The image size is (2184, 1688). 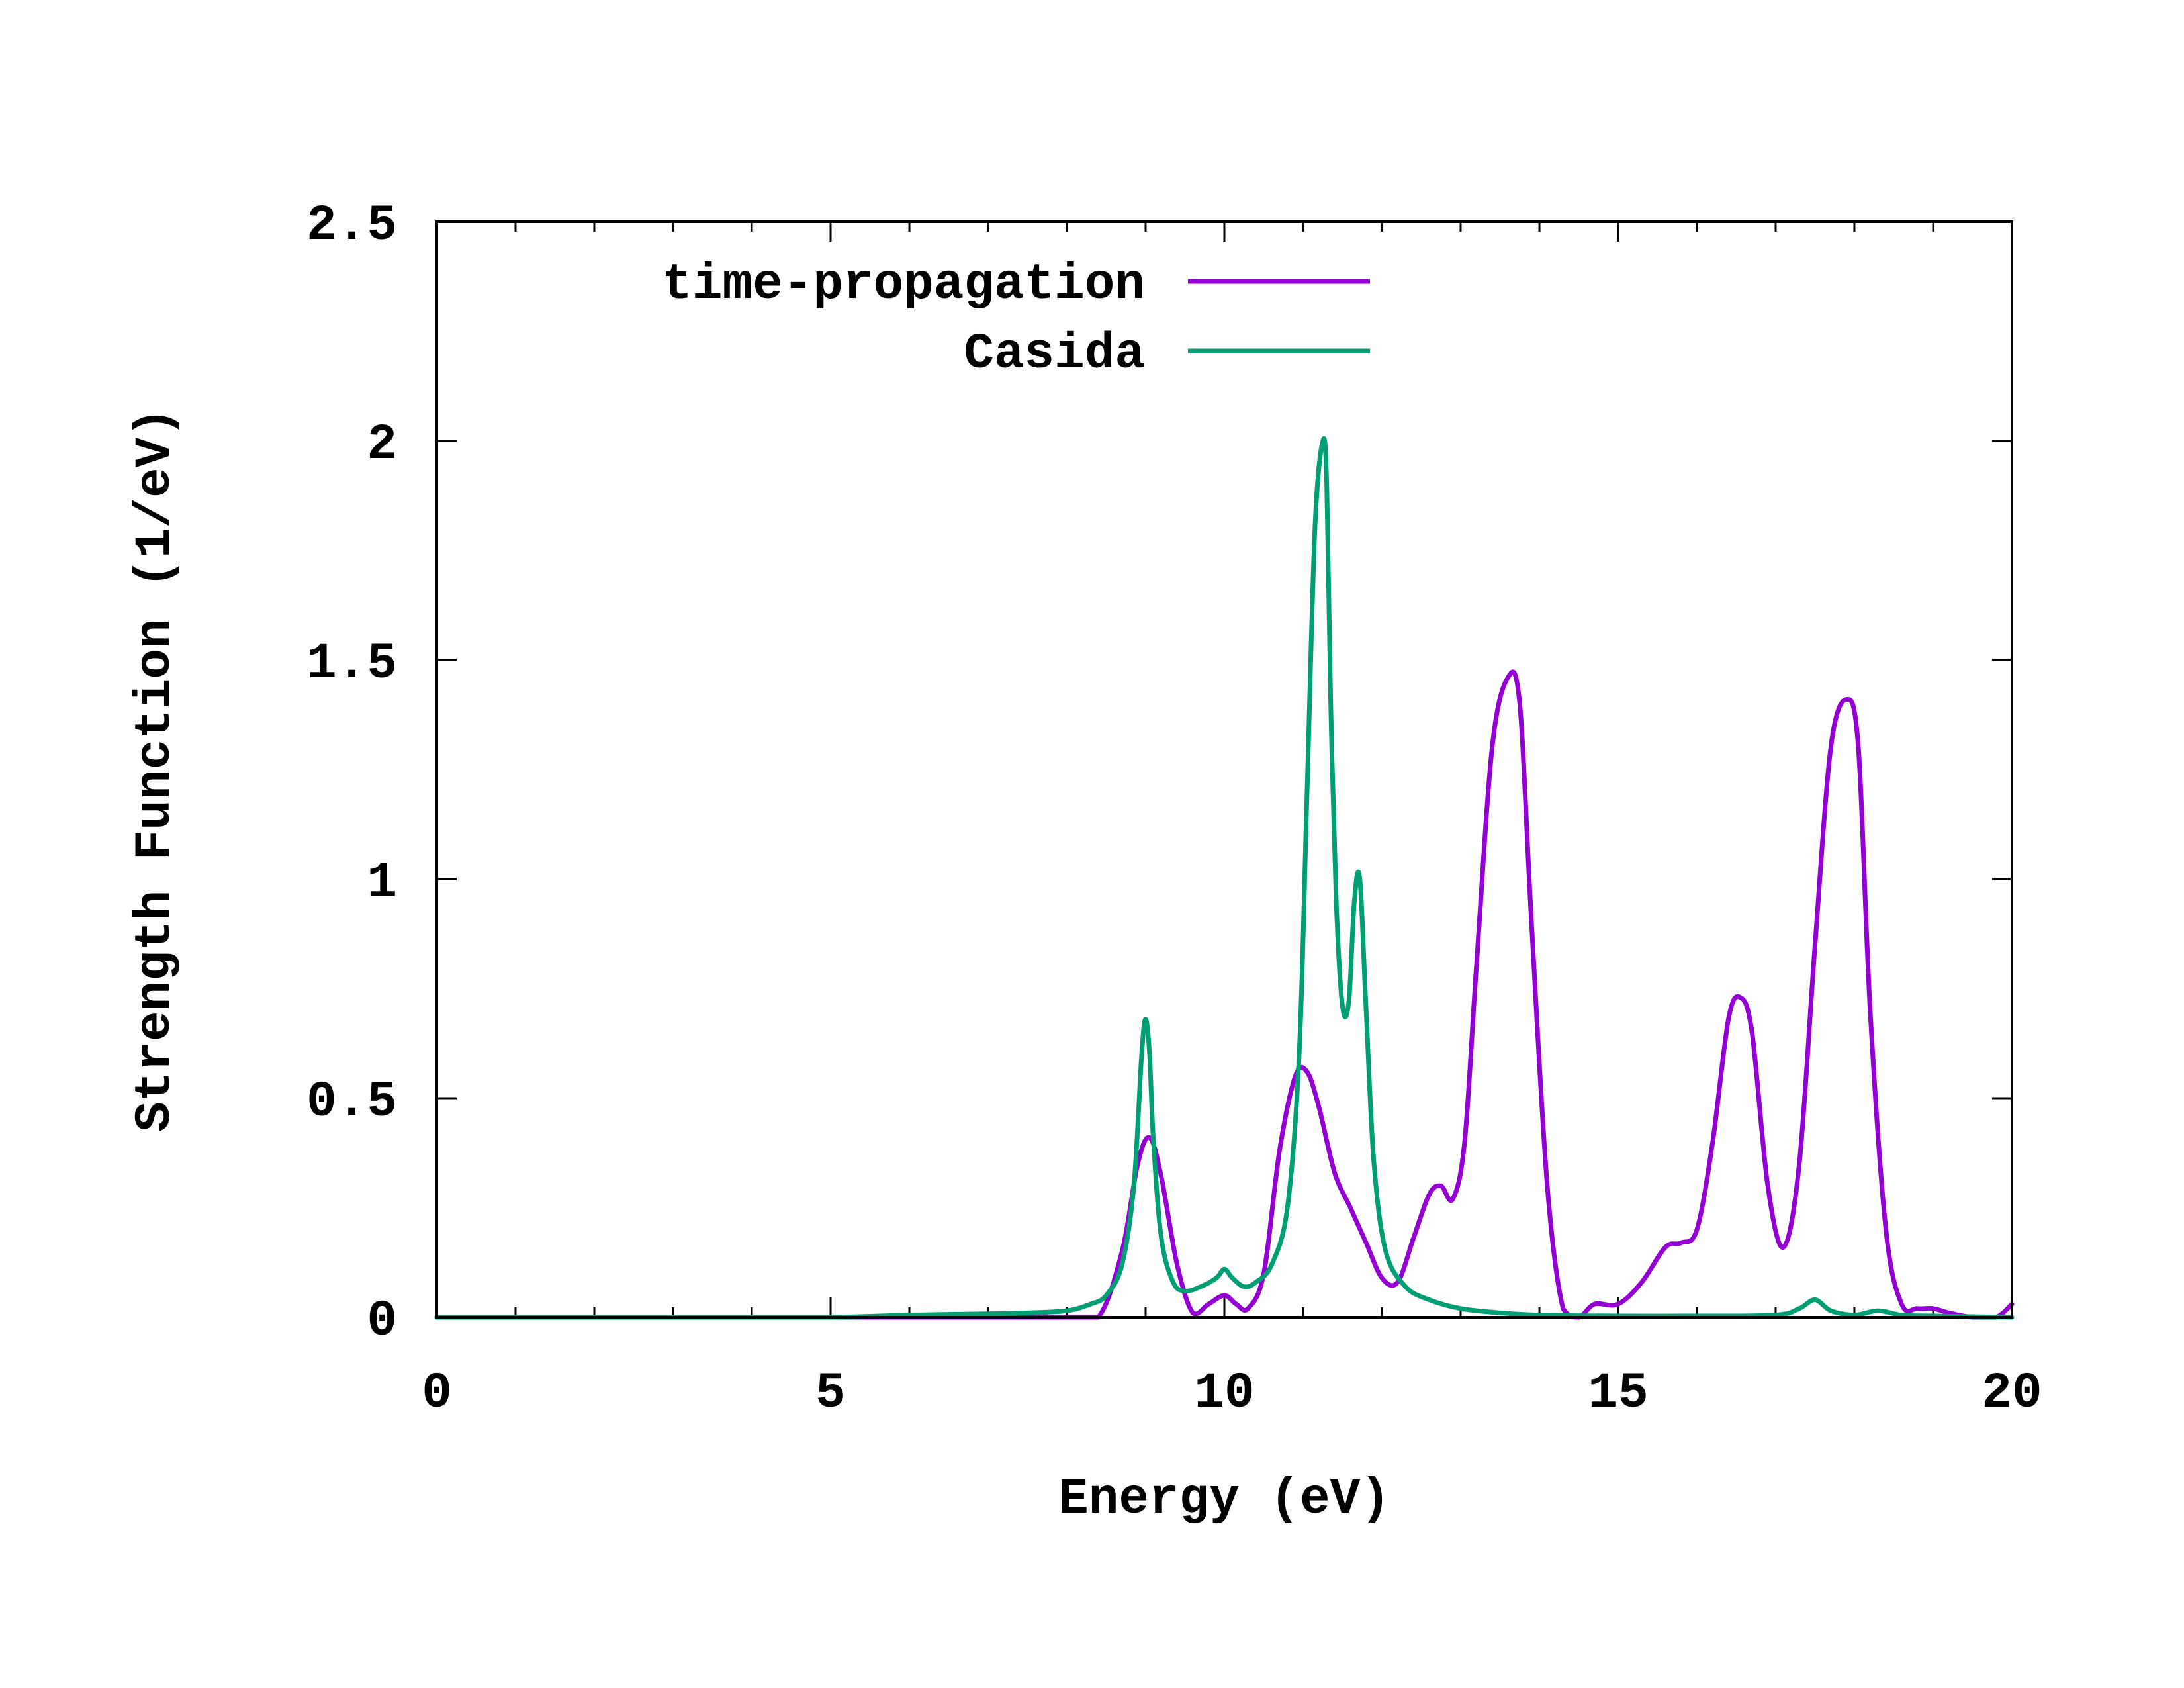 I want to click on legend: time-propagation Casida, so click(x=1016, y=319).